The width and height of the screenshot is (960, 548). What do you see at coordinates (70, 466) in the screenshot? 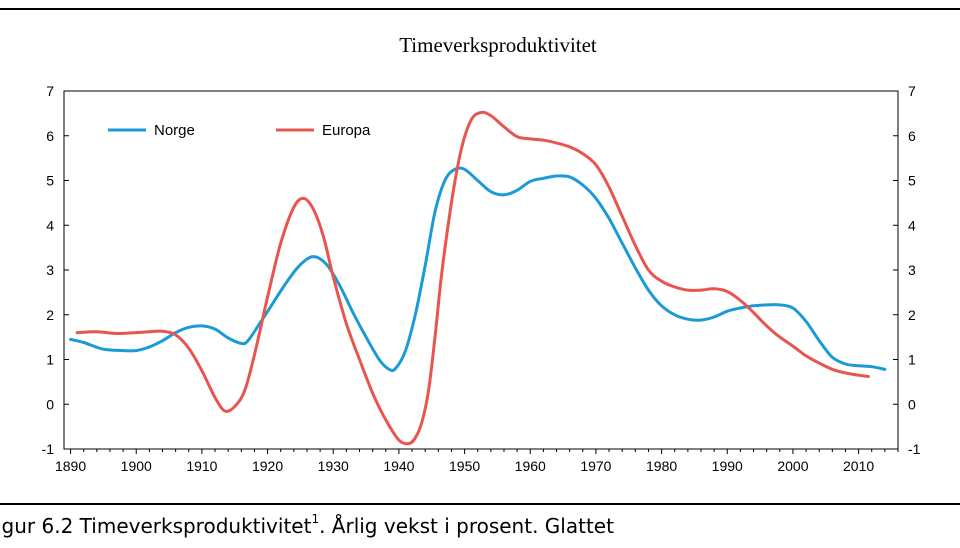
I see `x-tick-label: 1890` at bounding box center [70, 466].